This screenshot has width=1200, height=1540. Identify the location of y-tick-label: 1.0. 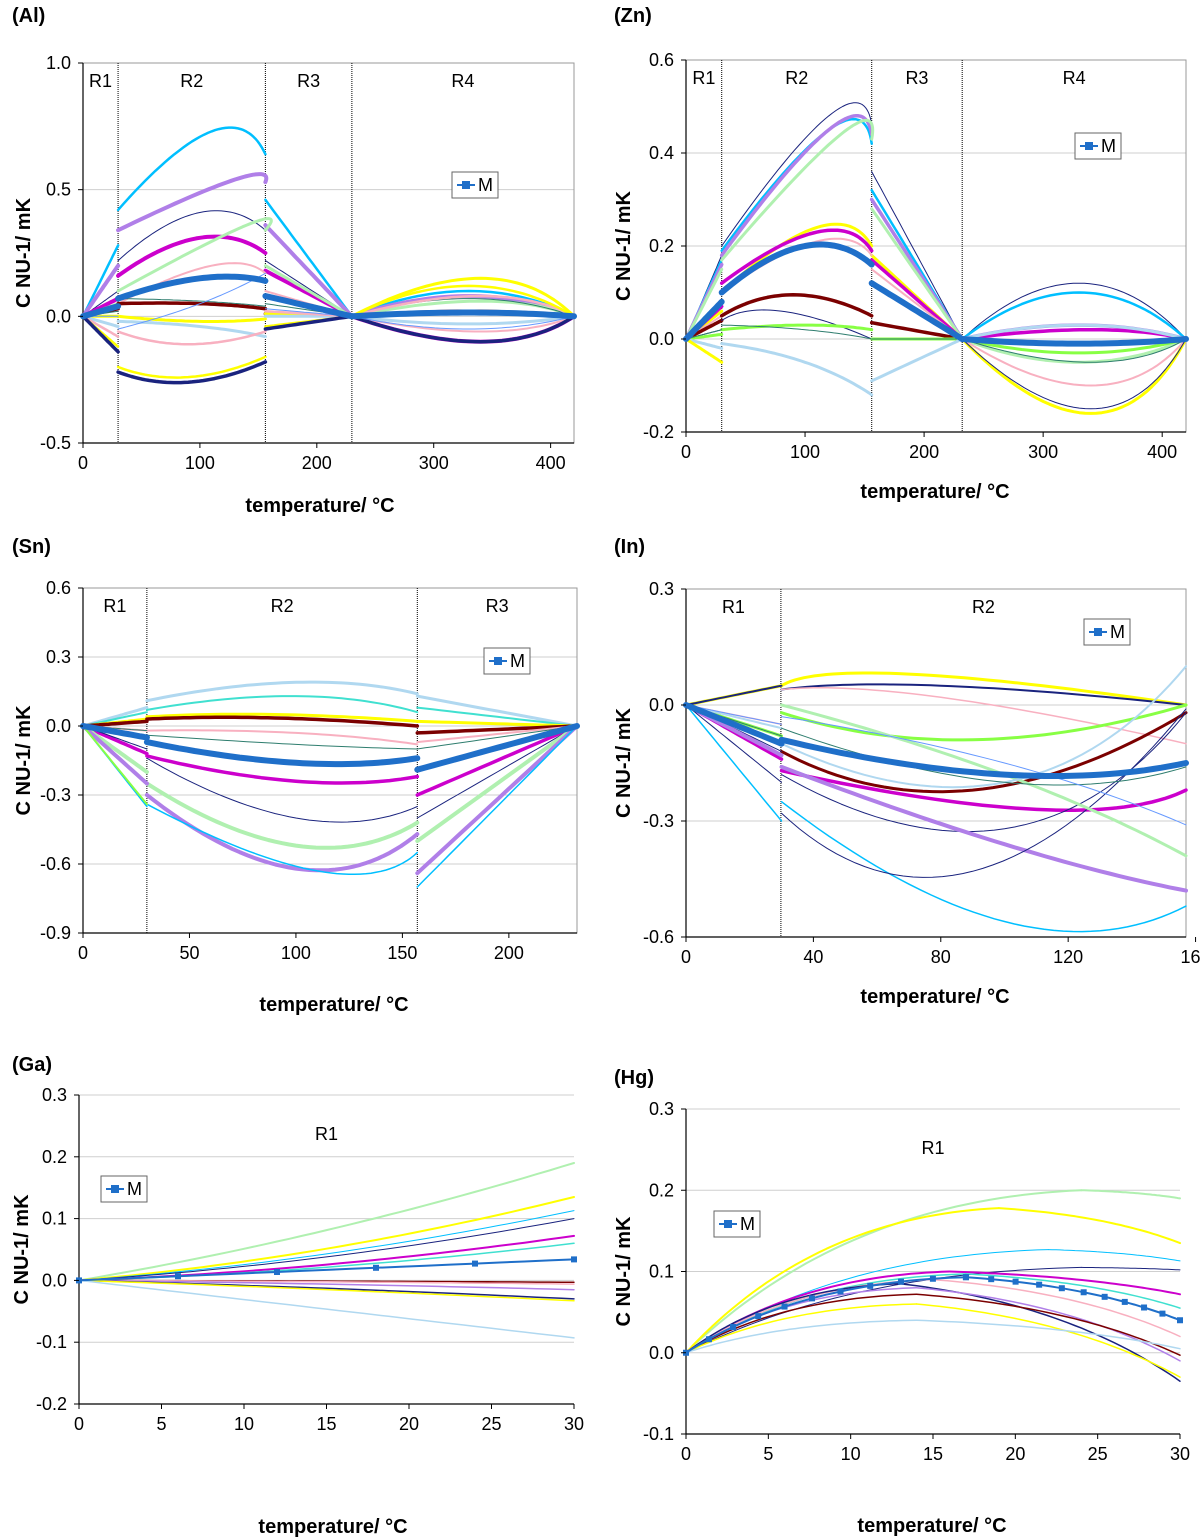
(58, 63).